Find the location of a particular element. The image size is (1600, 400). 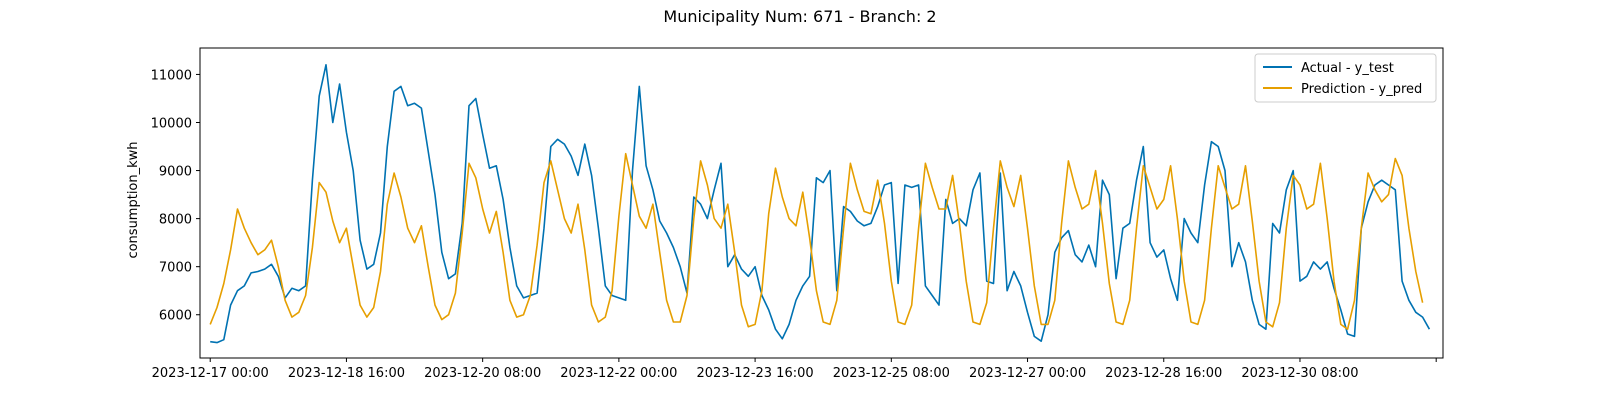

y-axis: 6000 7000 8000 9000 10000 11000 is located at coordinates (175, 196).